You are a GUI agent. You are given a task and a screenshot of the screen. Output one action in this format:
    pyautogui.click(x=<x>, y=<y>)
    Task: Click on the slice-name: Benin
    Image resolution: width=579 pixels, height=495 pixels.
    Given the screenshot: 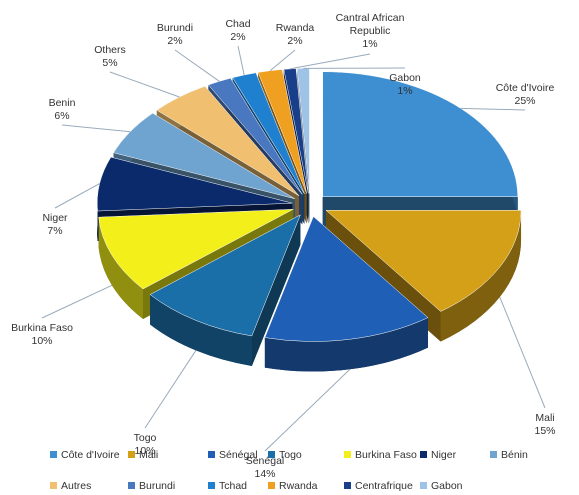 What is the action you would take?
    pyautogui.click(x=62, y=103)
    